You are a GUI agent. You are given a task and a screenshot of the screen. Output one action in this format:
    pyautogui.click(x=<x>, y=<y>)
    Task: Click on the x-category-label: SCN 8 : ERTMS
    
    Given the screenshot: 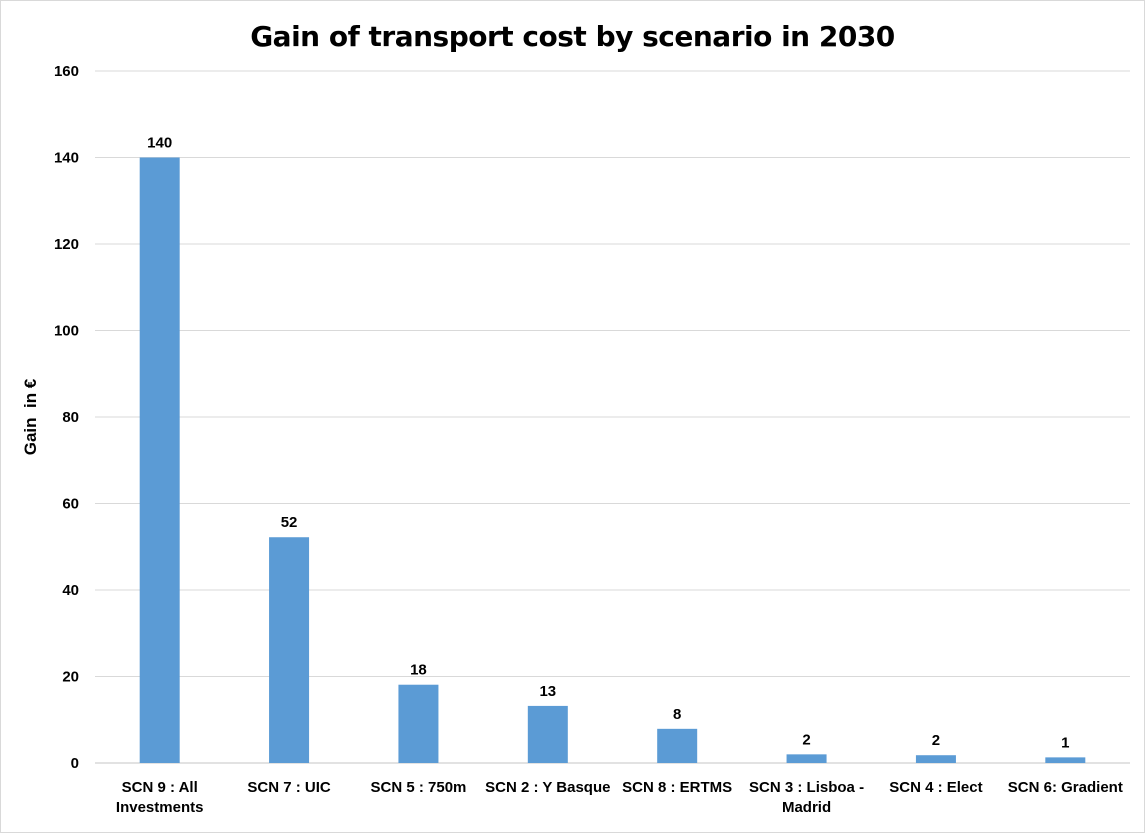 What is the action you would take?
    pyautogui.click(x=677, y=787)
    